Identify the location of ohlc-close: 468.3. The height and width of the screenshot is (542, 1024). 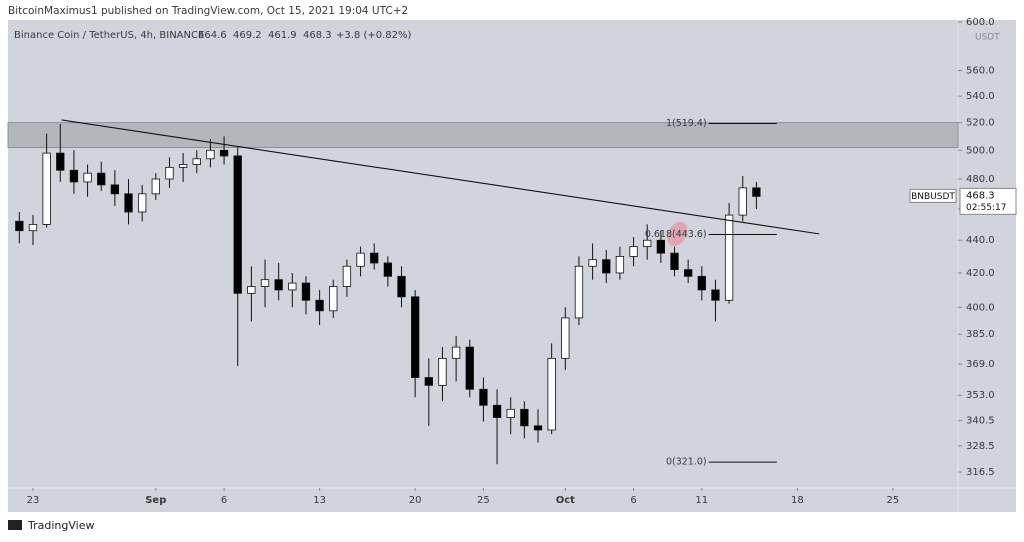
(317, 35).